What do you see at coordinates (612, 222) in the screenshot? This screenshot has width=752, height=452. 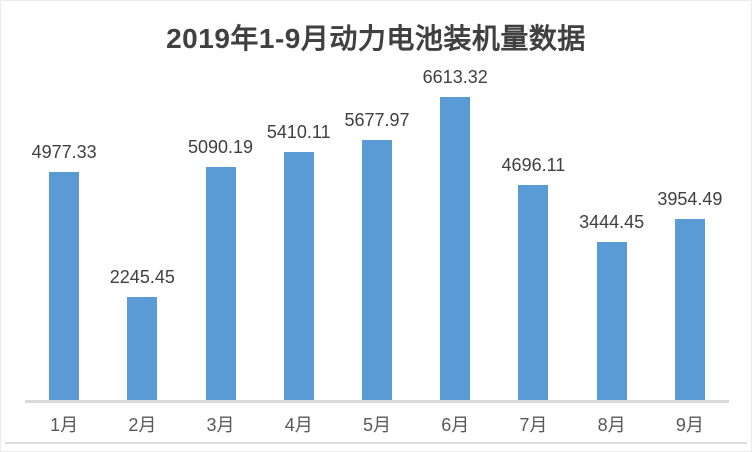 I see `bar-value-label: 3444.45` at bounding box center [612, 222].